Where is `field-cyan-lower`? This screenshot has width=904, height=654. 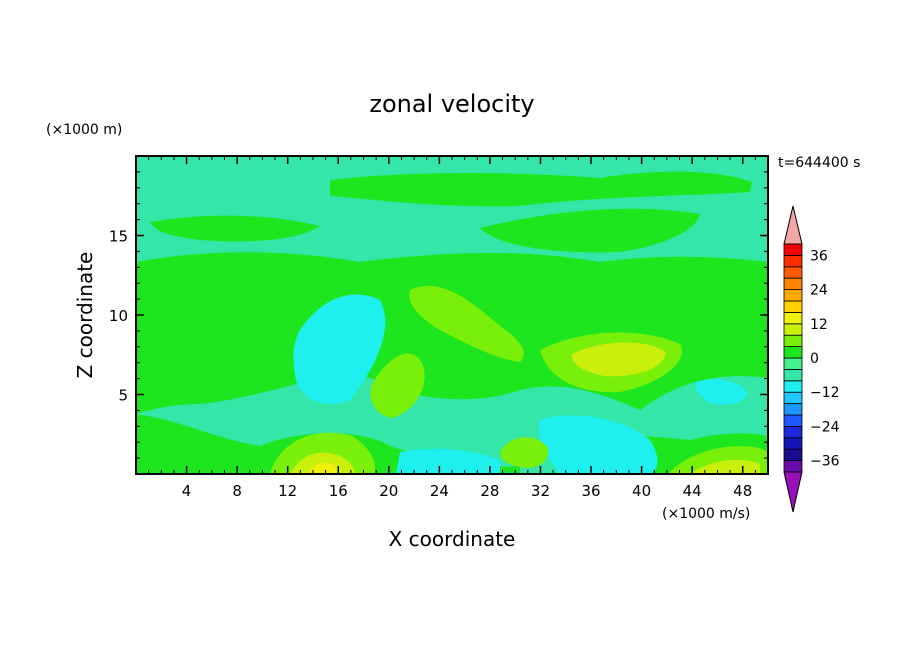
field-cyan-lower is located at coordinates (598, 444).